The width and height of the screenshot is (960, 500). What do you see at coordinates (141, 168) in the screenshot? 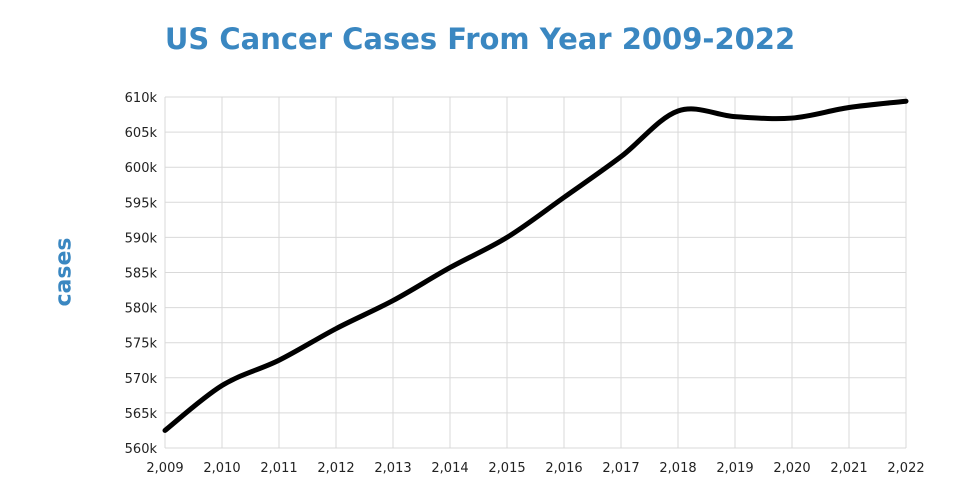
I see `y-tick-label: 600k` at bounding box center [141, 168].